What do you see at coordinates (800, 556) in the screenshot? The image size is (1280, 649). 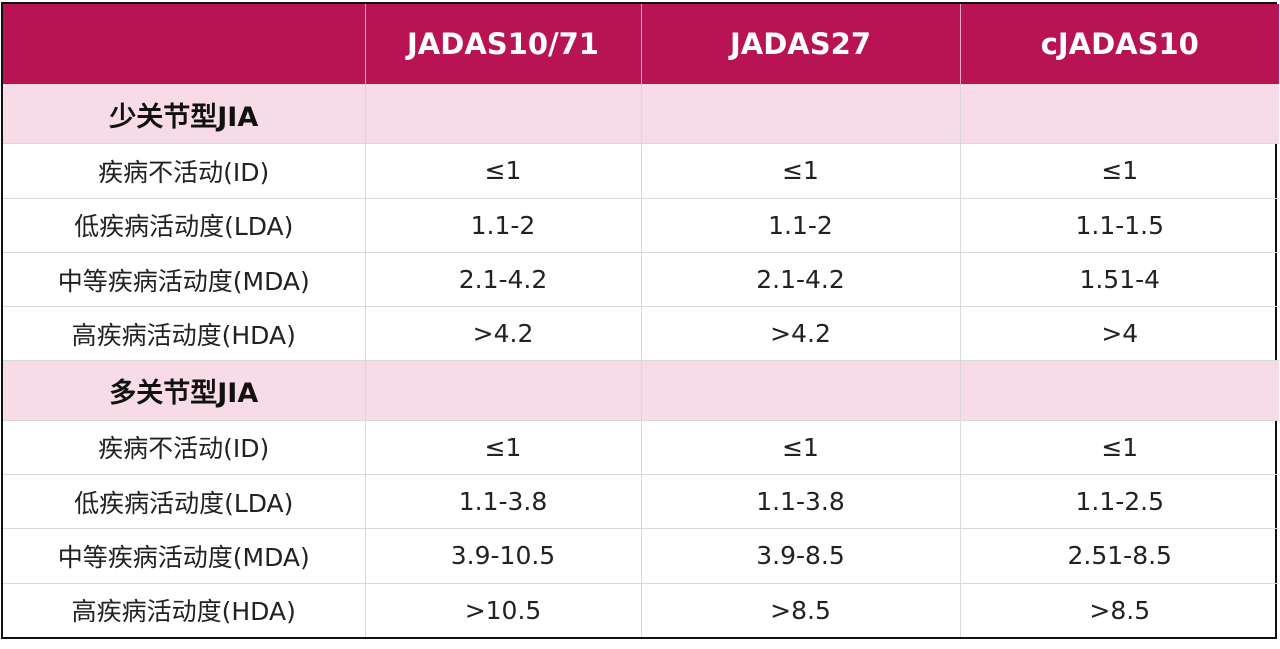 I see `cell-value: 3.9-8.5` at bounding box center [800, 556].